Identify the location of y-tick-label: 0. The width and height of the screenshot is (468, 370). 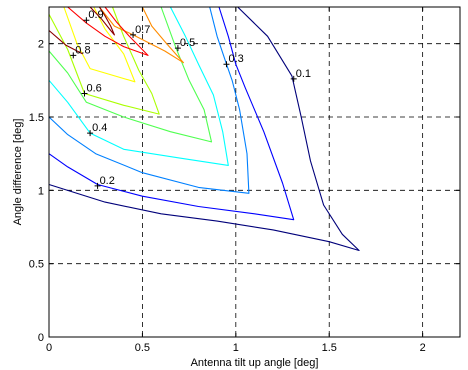
(41, 338).